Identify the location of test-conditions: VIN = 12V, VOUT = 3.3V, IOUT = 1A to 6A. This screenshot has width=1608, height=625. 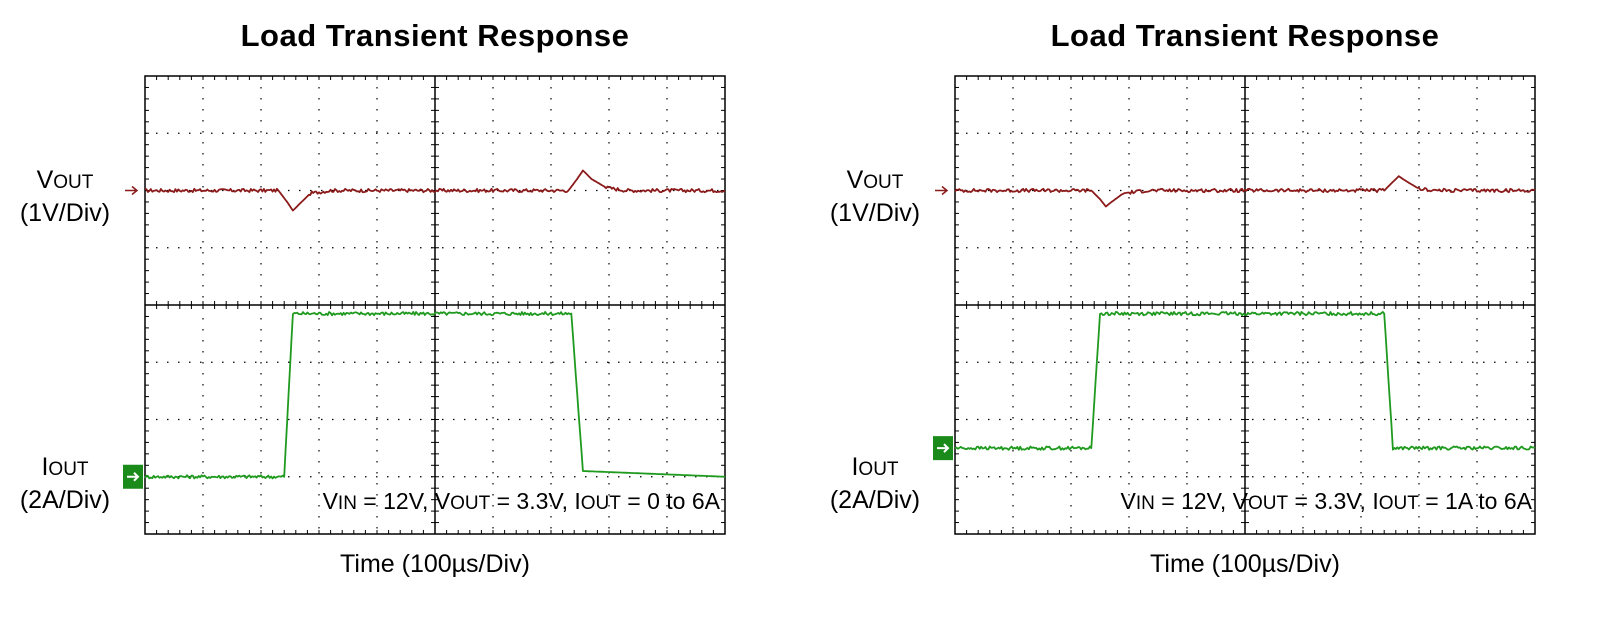
(1326, 501).